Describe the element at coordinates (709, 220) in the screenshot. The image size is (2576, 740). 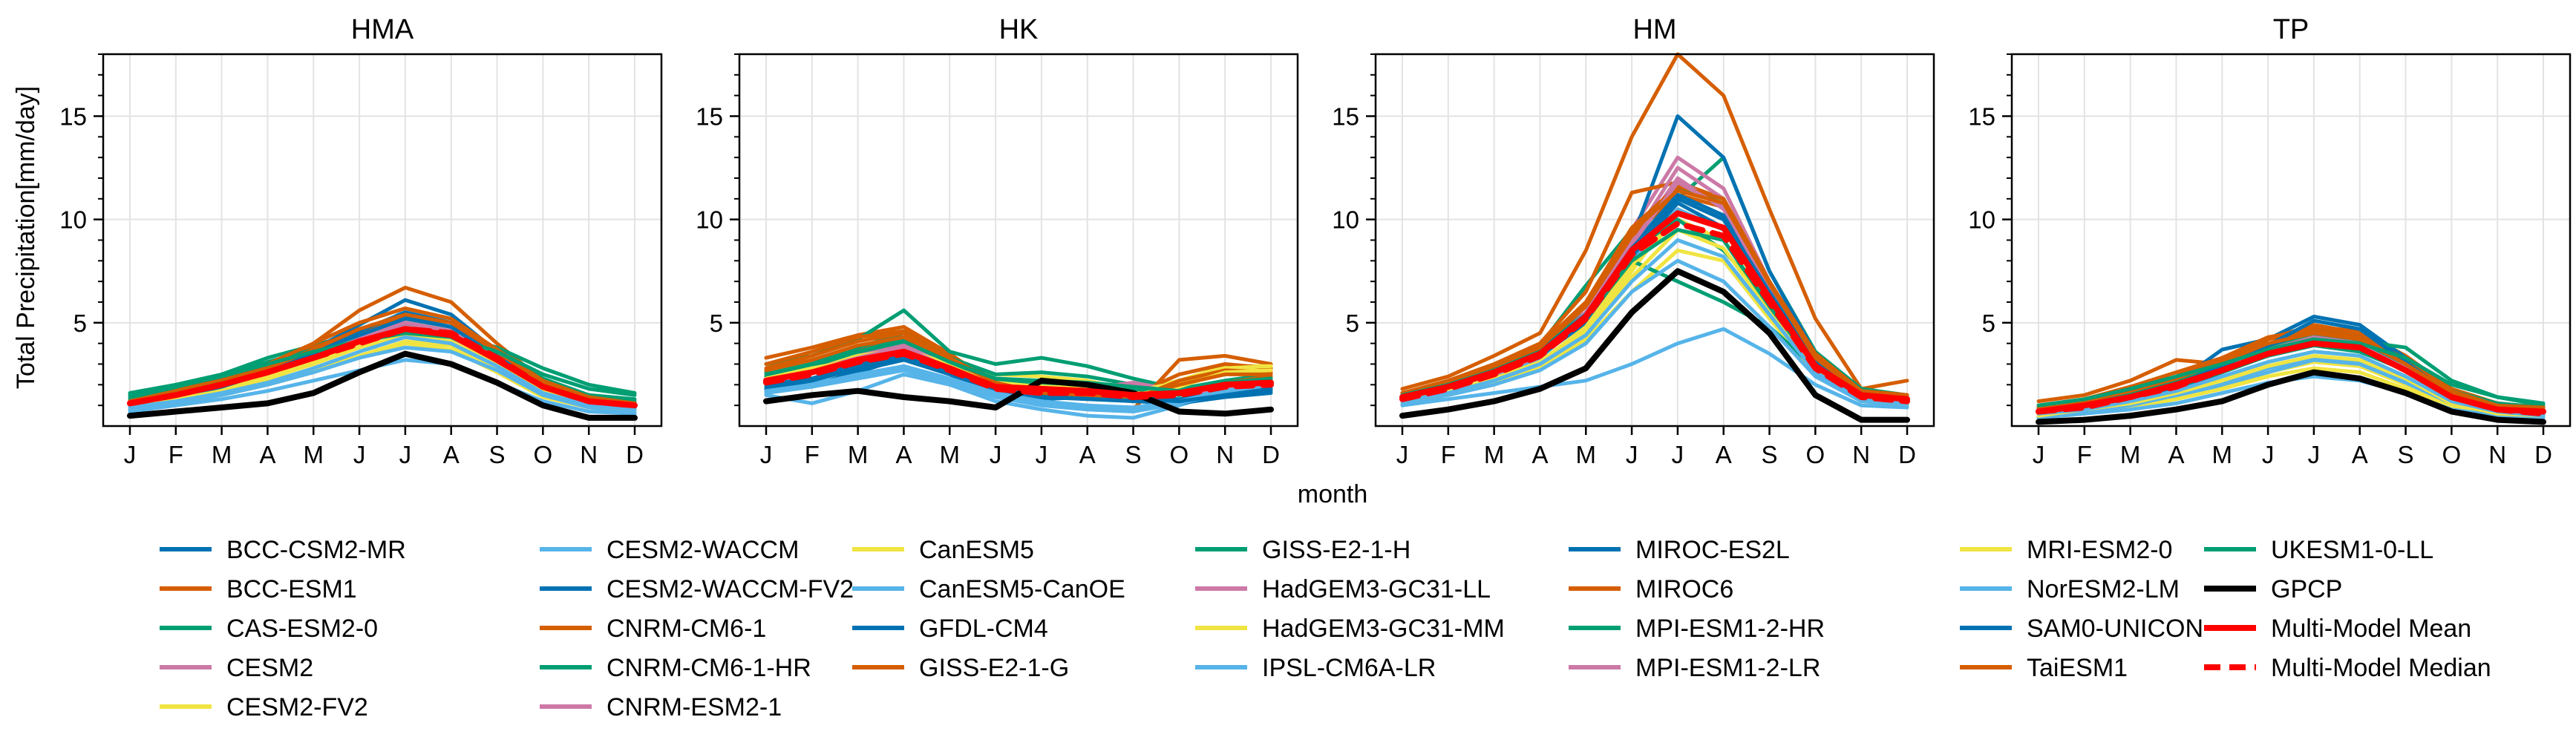
I see `y-tick-label-hk-10: 10` at that location.